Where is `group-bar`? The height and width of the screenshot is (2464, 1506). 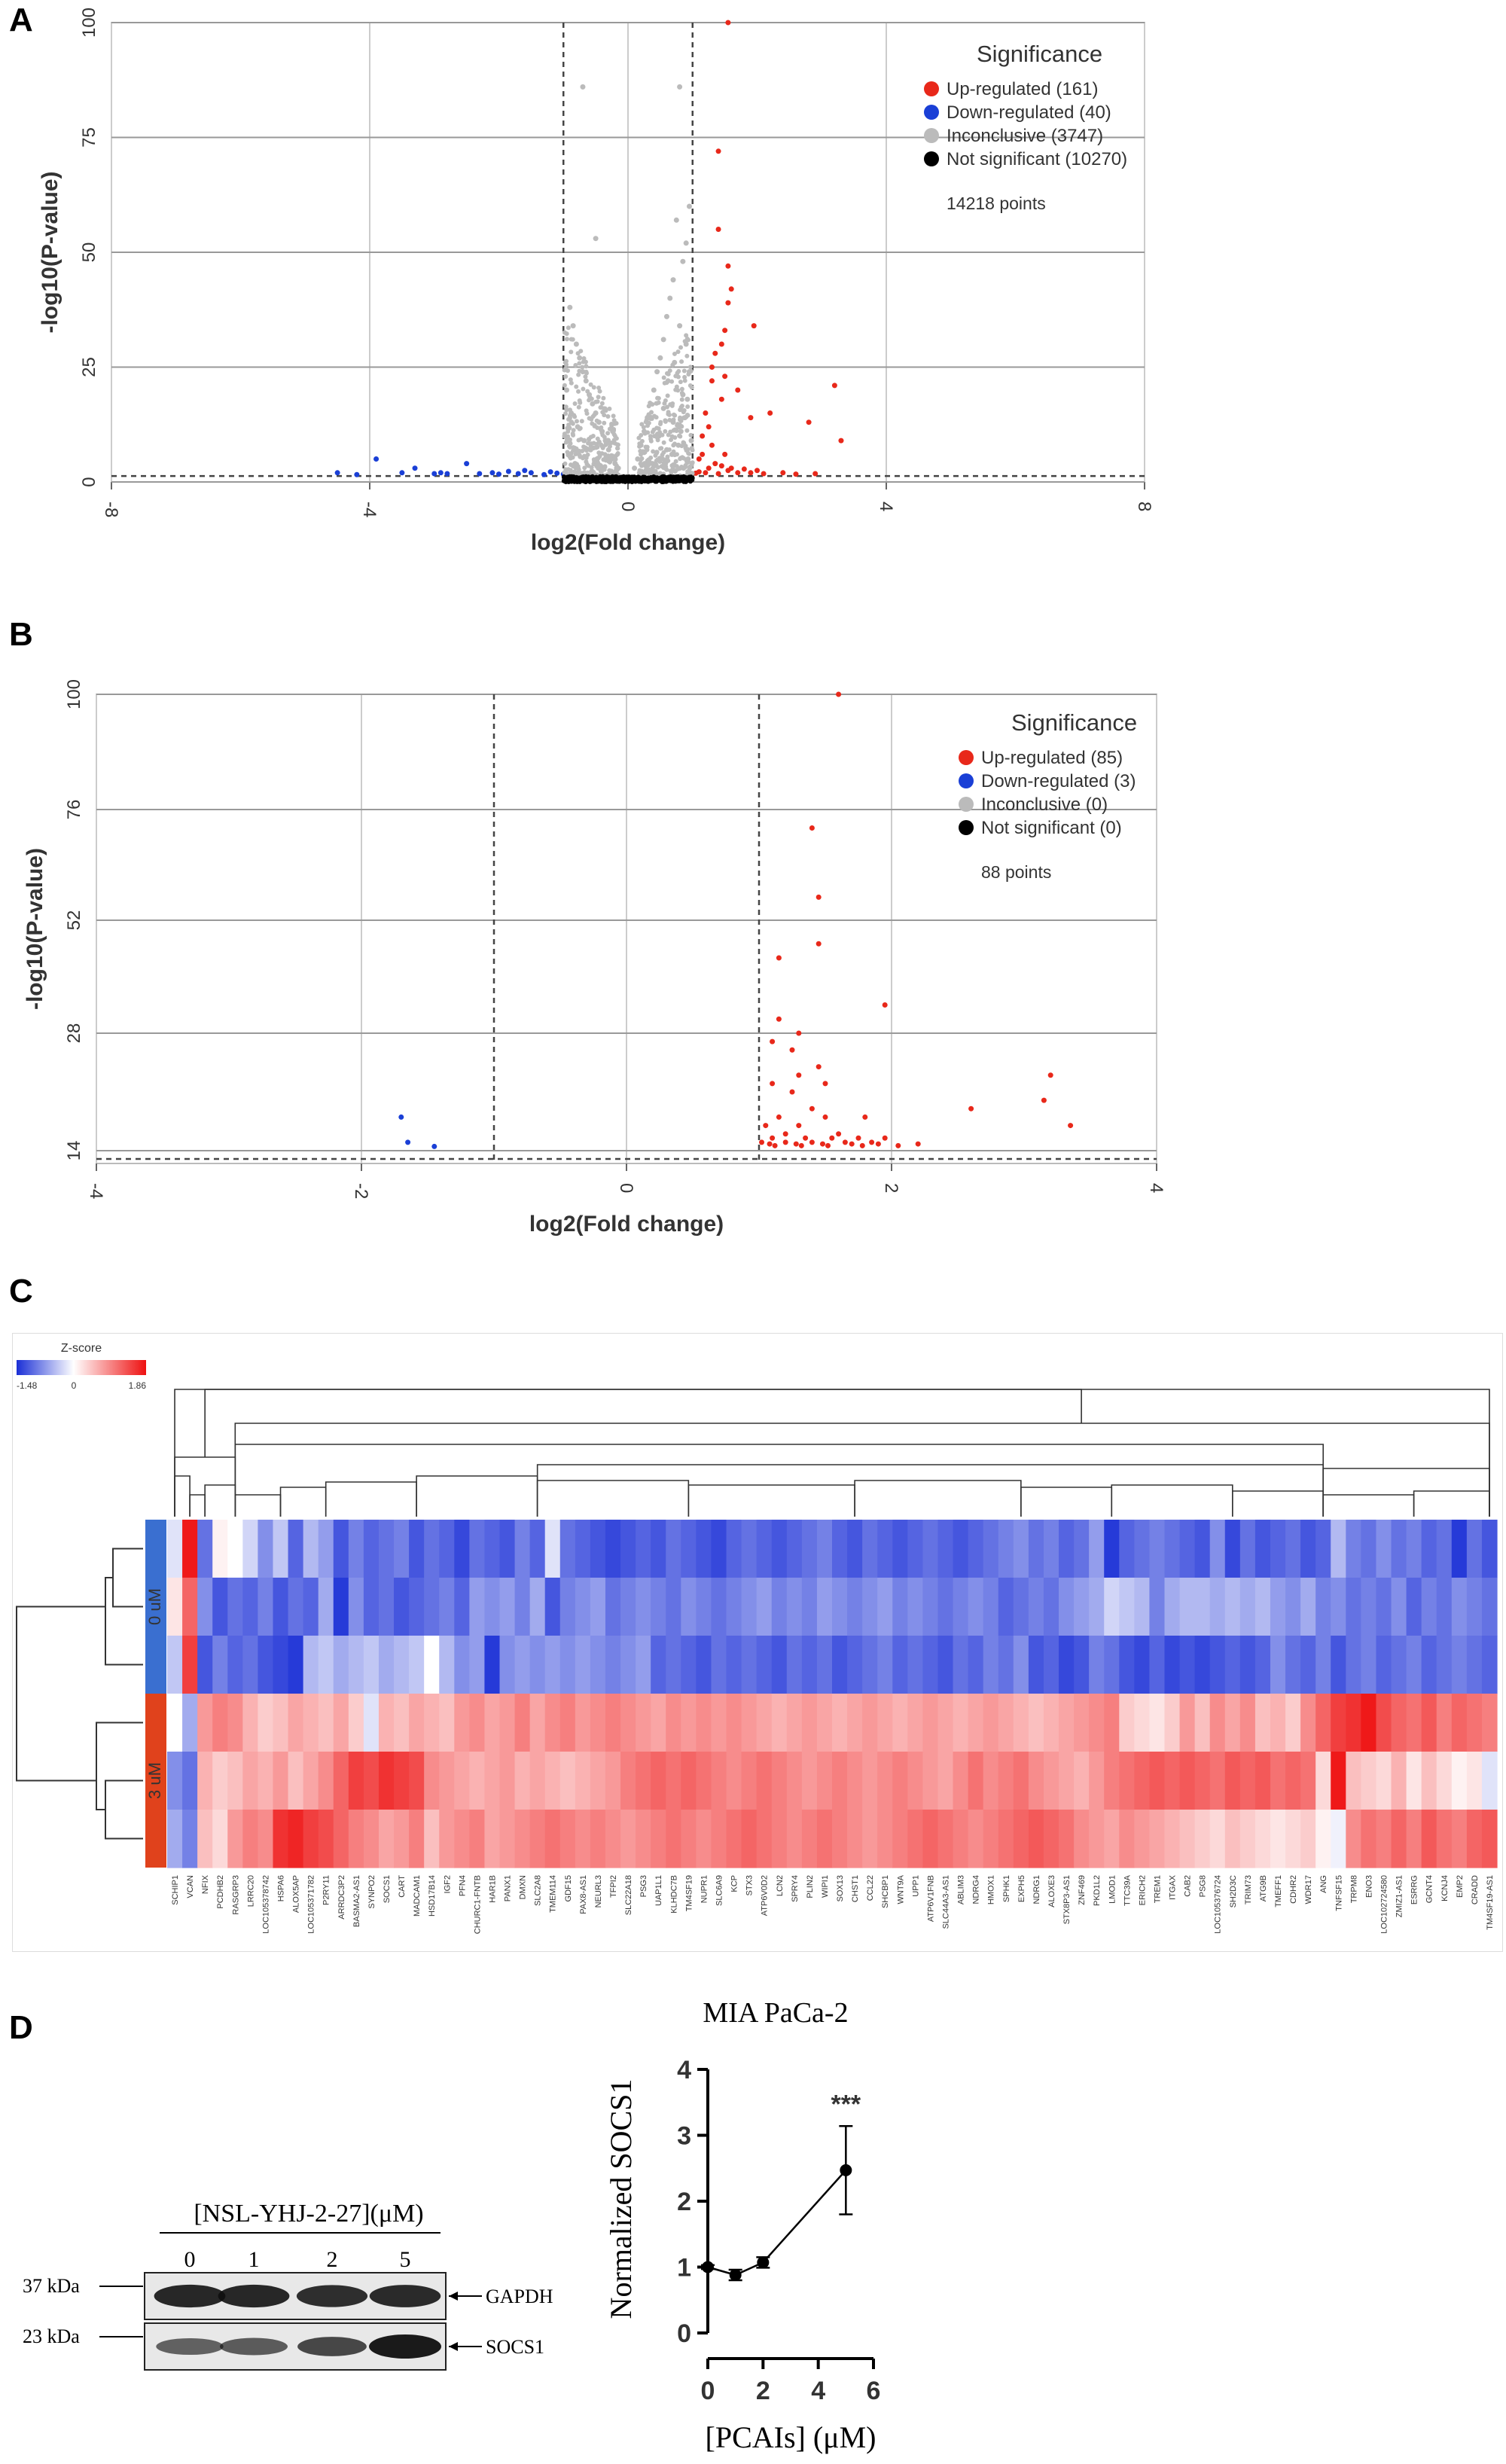 group-bar is located at coordinates (155, 1607).